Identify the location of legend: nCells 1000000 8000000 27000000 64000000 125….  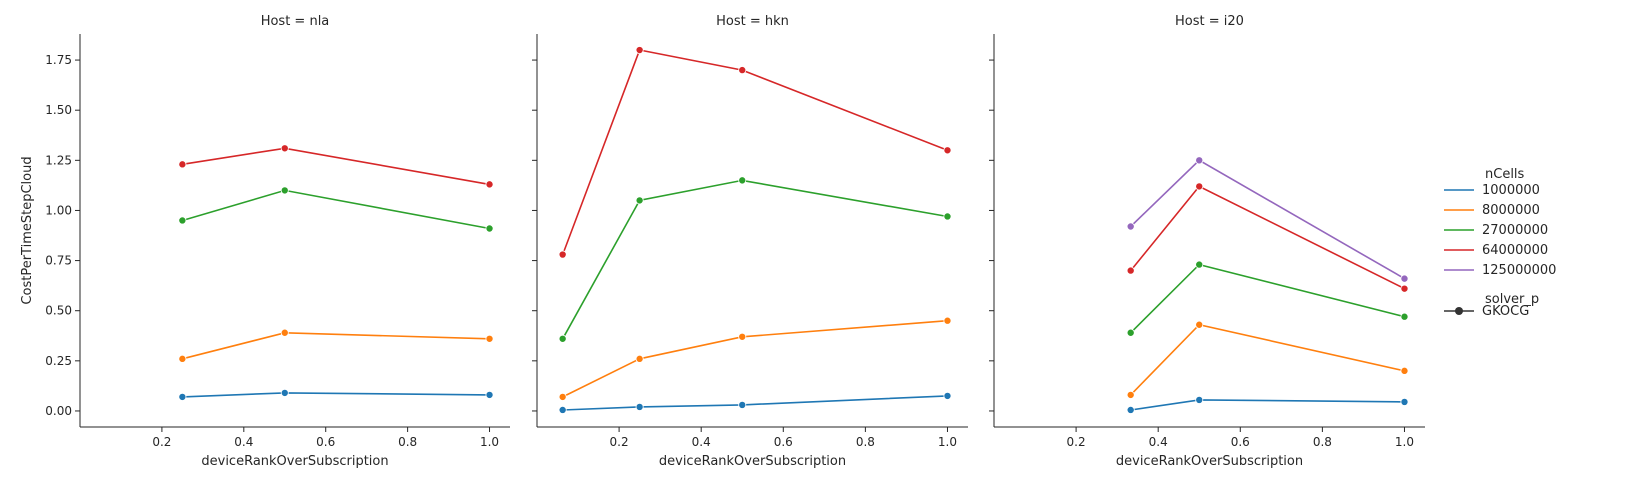
(1500, 243).